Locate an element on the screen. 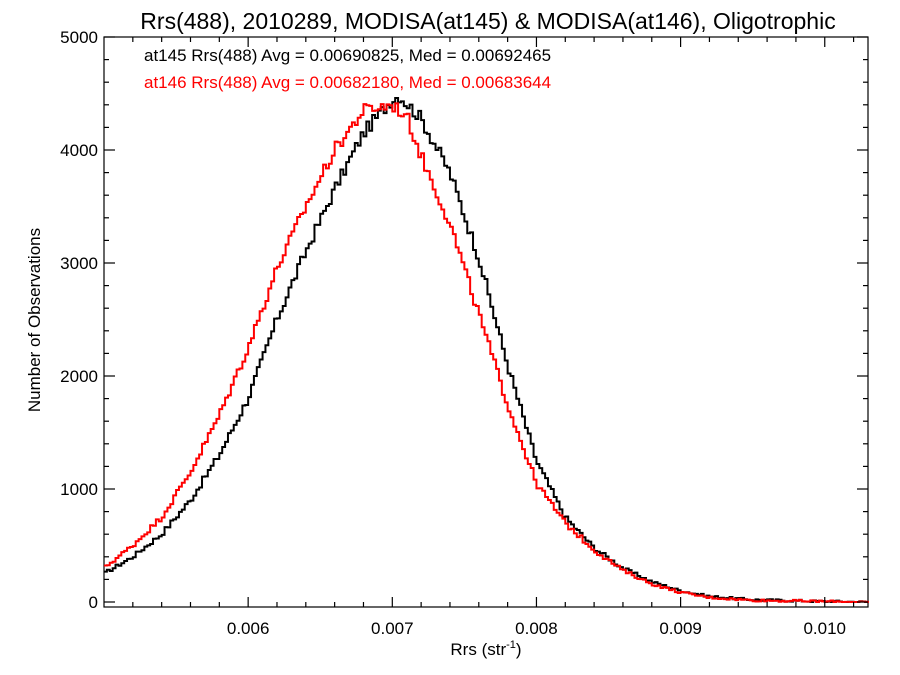  x-axis-title: Rrs (str-1) is located at coordinates (485, 649).